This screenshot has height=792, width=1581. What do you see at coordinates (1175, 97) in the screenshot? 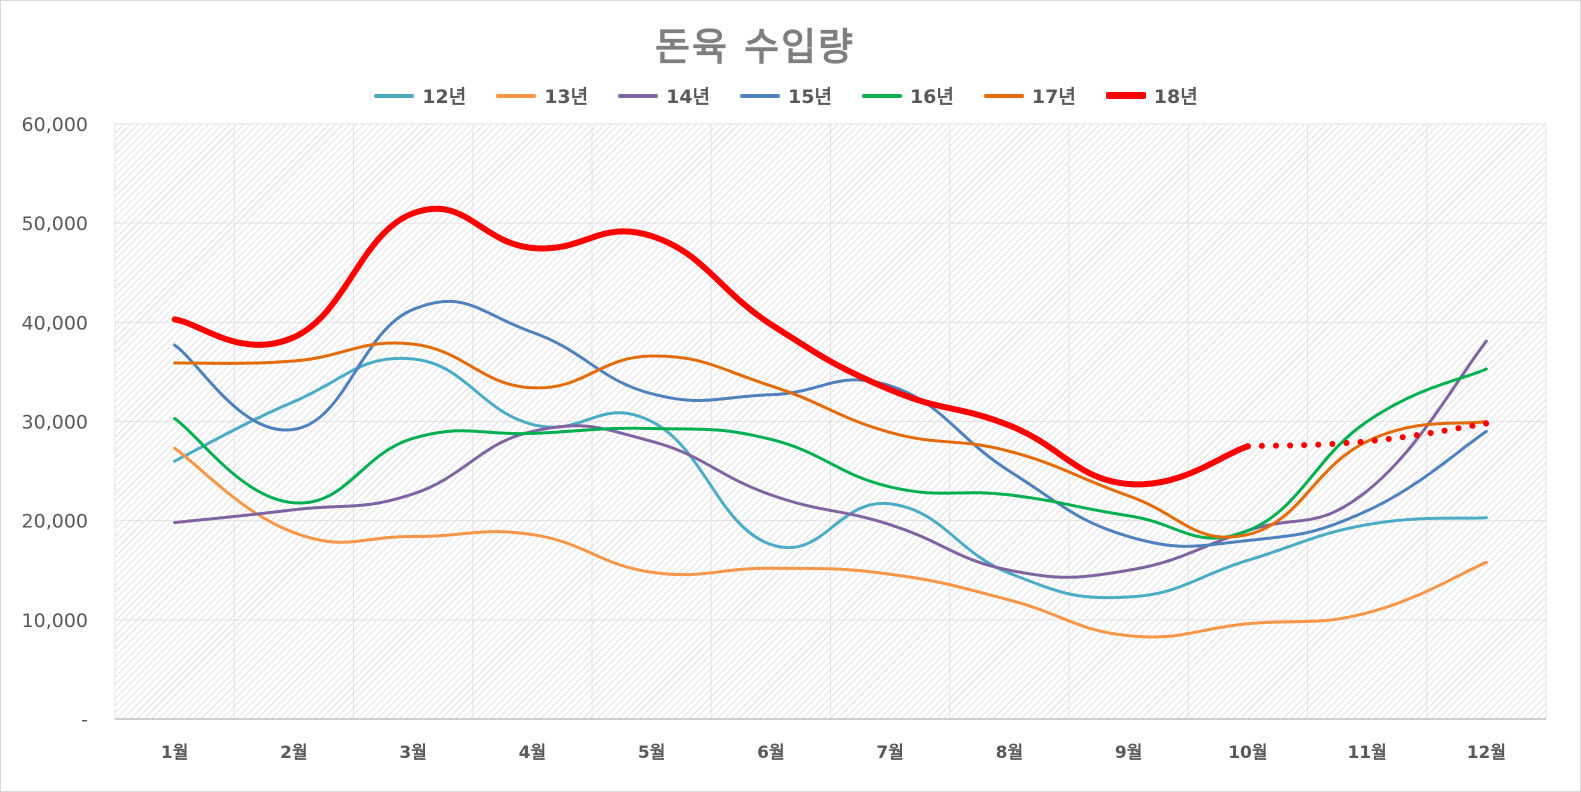
I see `legend-label: 18년` at bounding box center [1175, 97].